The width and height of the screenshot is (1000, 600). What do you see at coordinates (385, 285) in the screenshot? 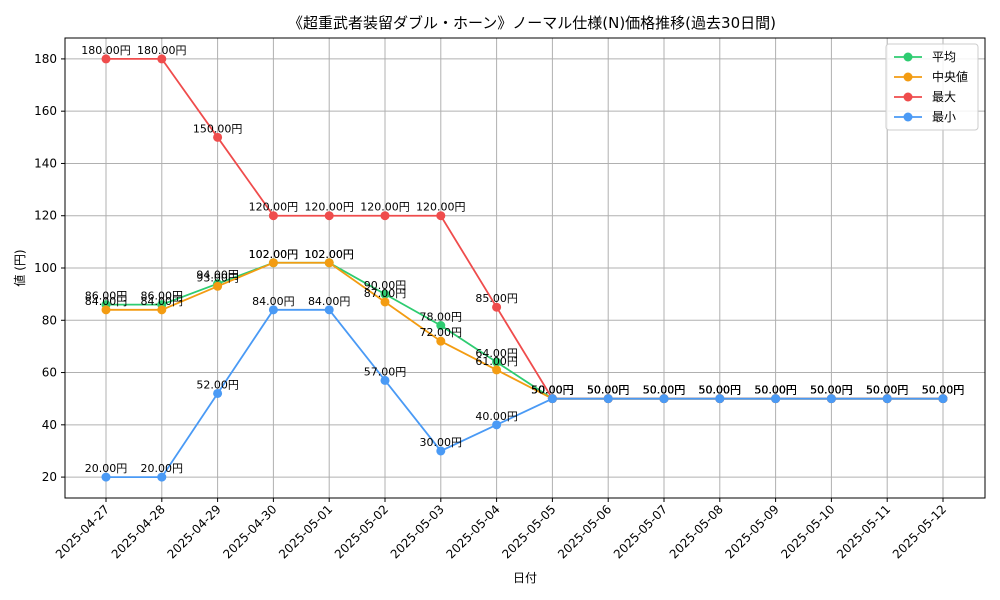
I see `data-label: 90.00円` at bounding box center [385, 285].